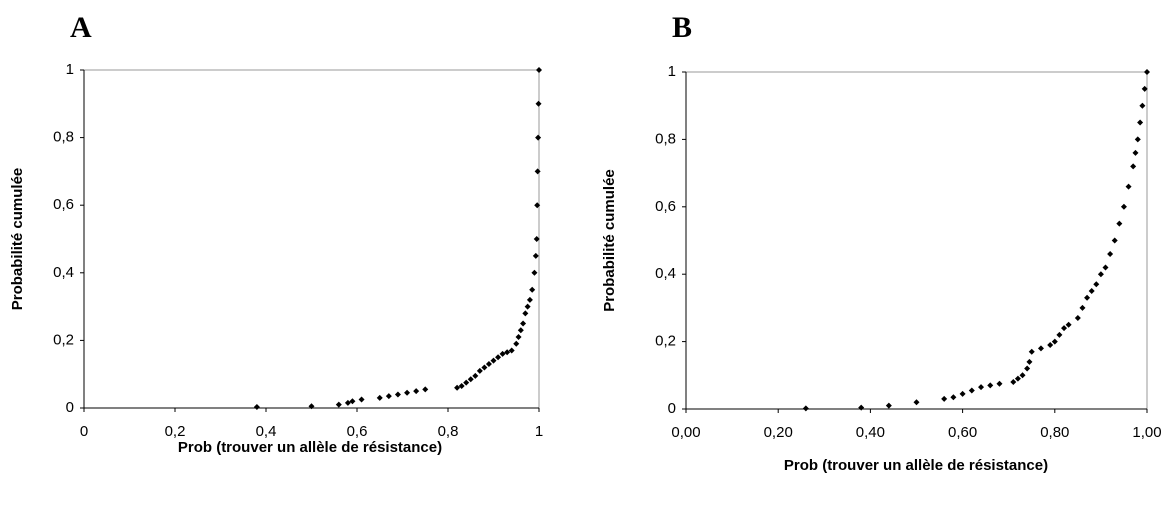  What do you see at coordinates (63, 272) in the screenshot?
I see `y-tick-label: 0,4` at bounding box center [63, 272].